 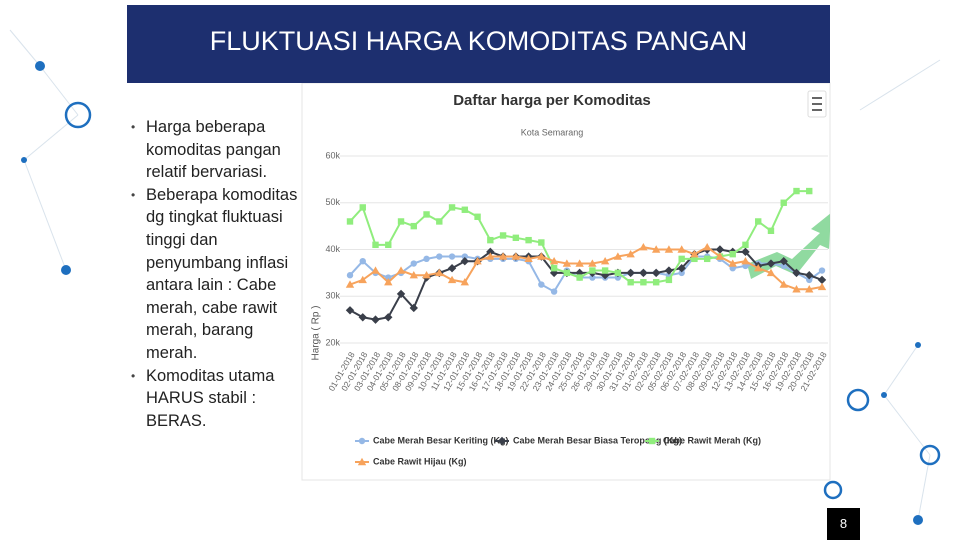 I want to click on y-tick-label: 20k, so click(x=332, y=342).